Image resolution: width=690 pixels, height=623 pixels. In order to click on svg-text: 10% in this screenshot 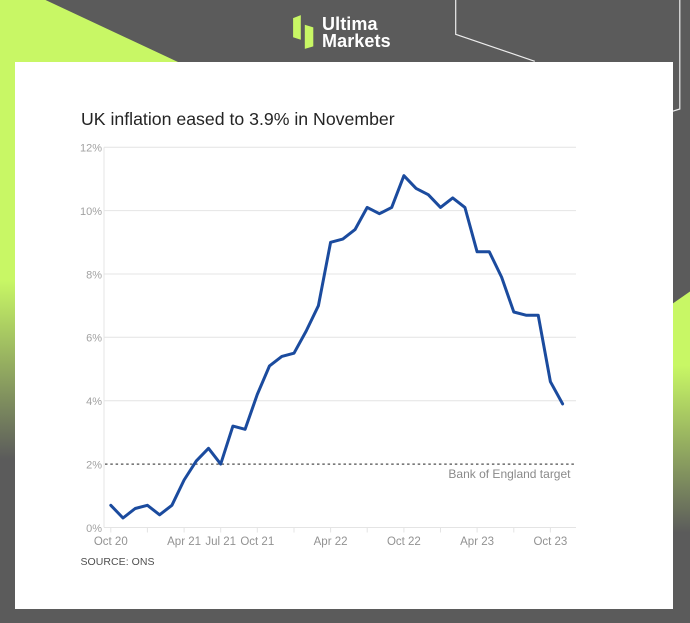, I will do `click(91, 212)`.